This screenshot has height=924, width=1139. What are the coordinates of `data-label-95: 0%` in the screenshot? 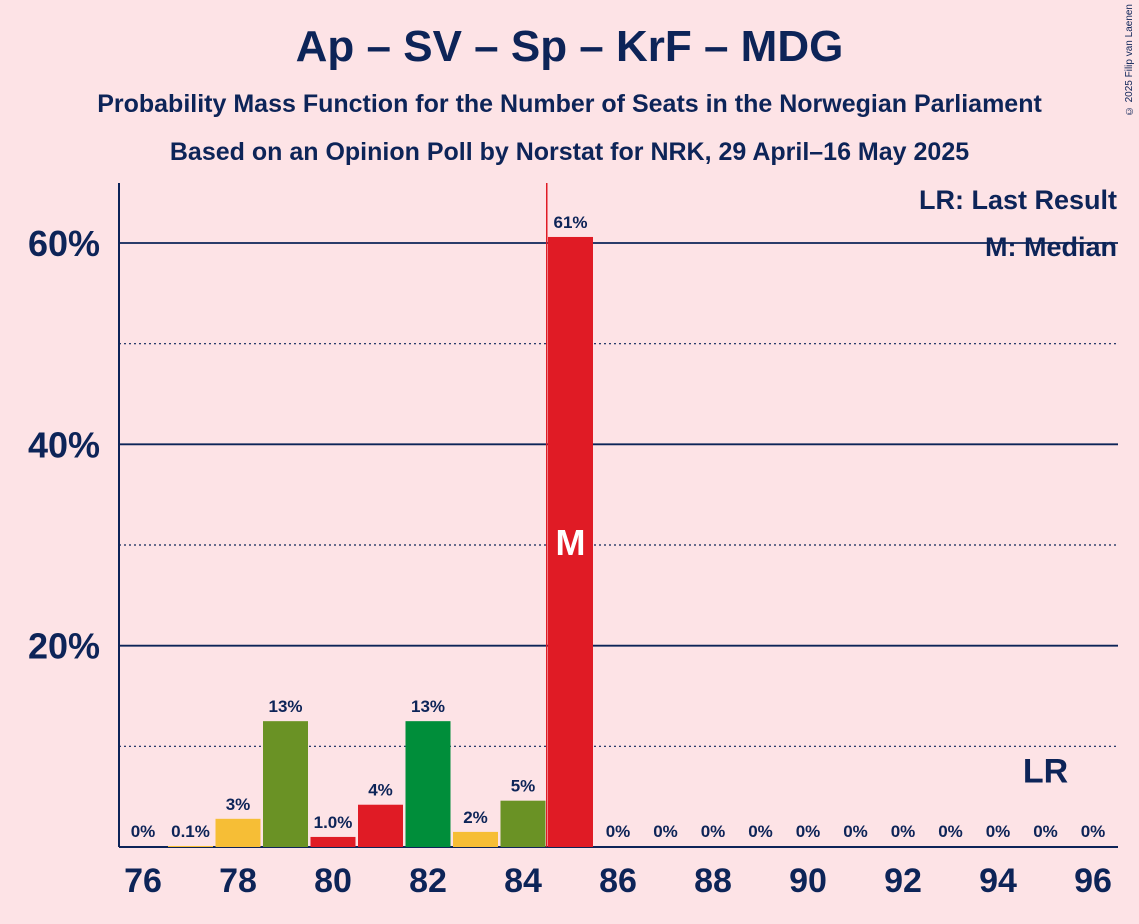 It's located at (1045, 831).